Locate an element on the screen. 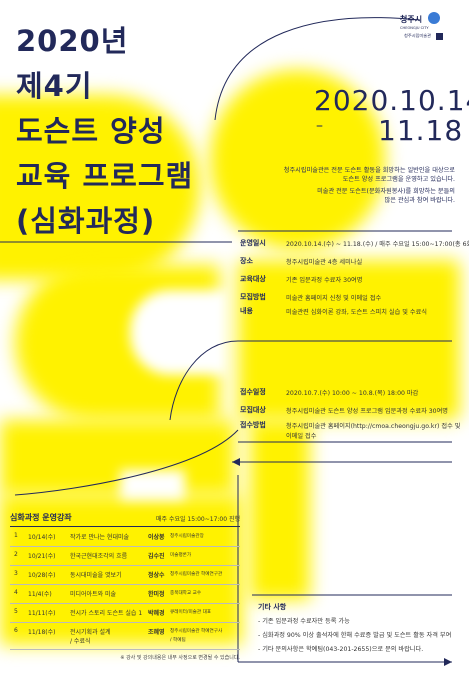 The image size is (469, 692). row-date: 11/18(수) is located at coordinates (42, 632).